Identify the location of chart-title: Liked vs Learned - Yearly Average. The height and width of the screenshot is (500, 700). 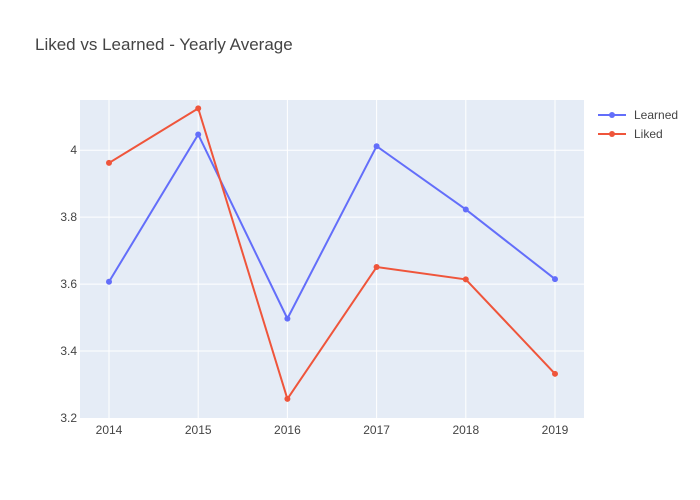
(164, 44).